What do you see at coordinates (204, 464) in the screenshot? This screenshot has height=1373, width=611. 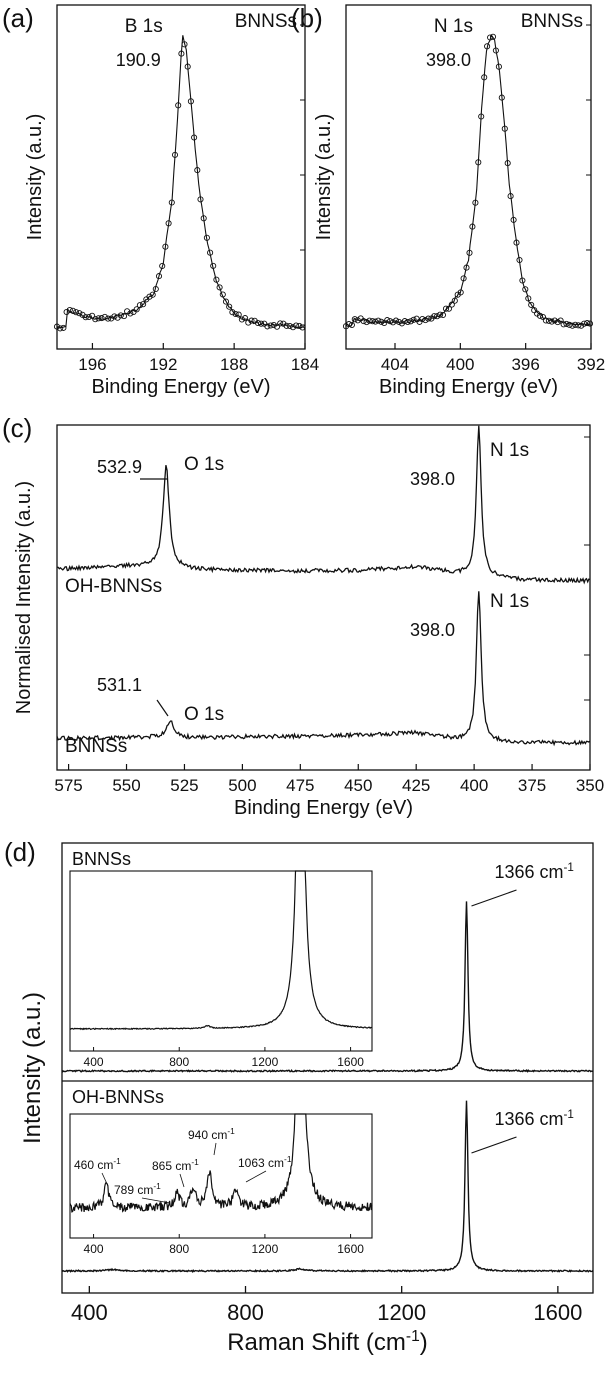 I see `panel-c-peak-label-o1s: O 1s` at bounding box center [204, 464].